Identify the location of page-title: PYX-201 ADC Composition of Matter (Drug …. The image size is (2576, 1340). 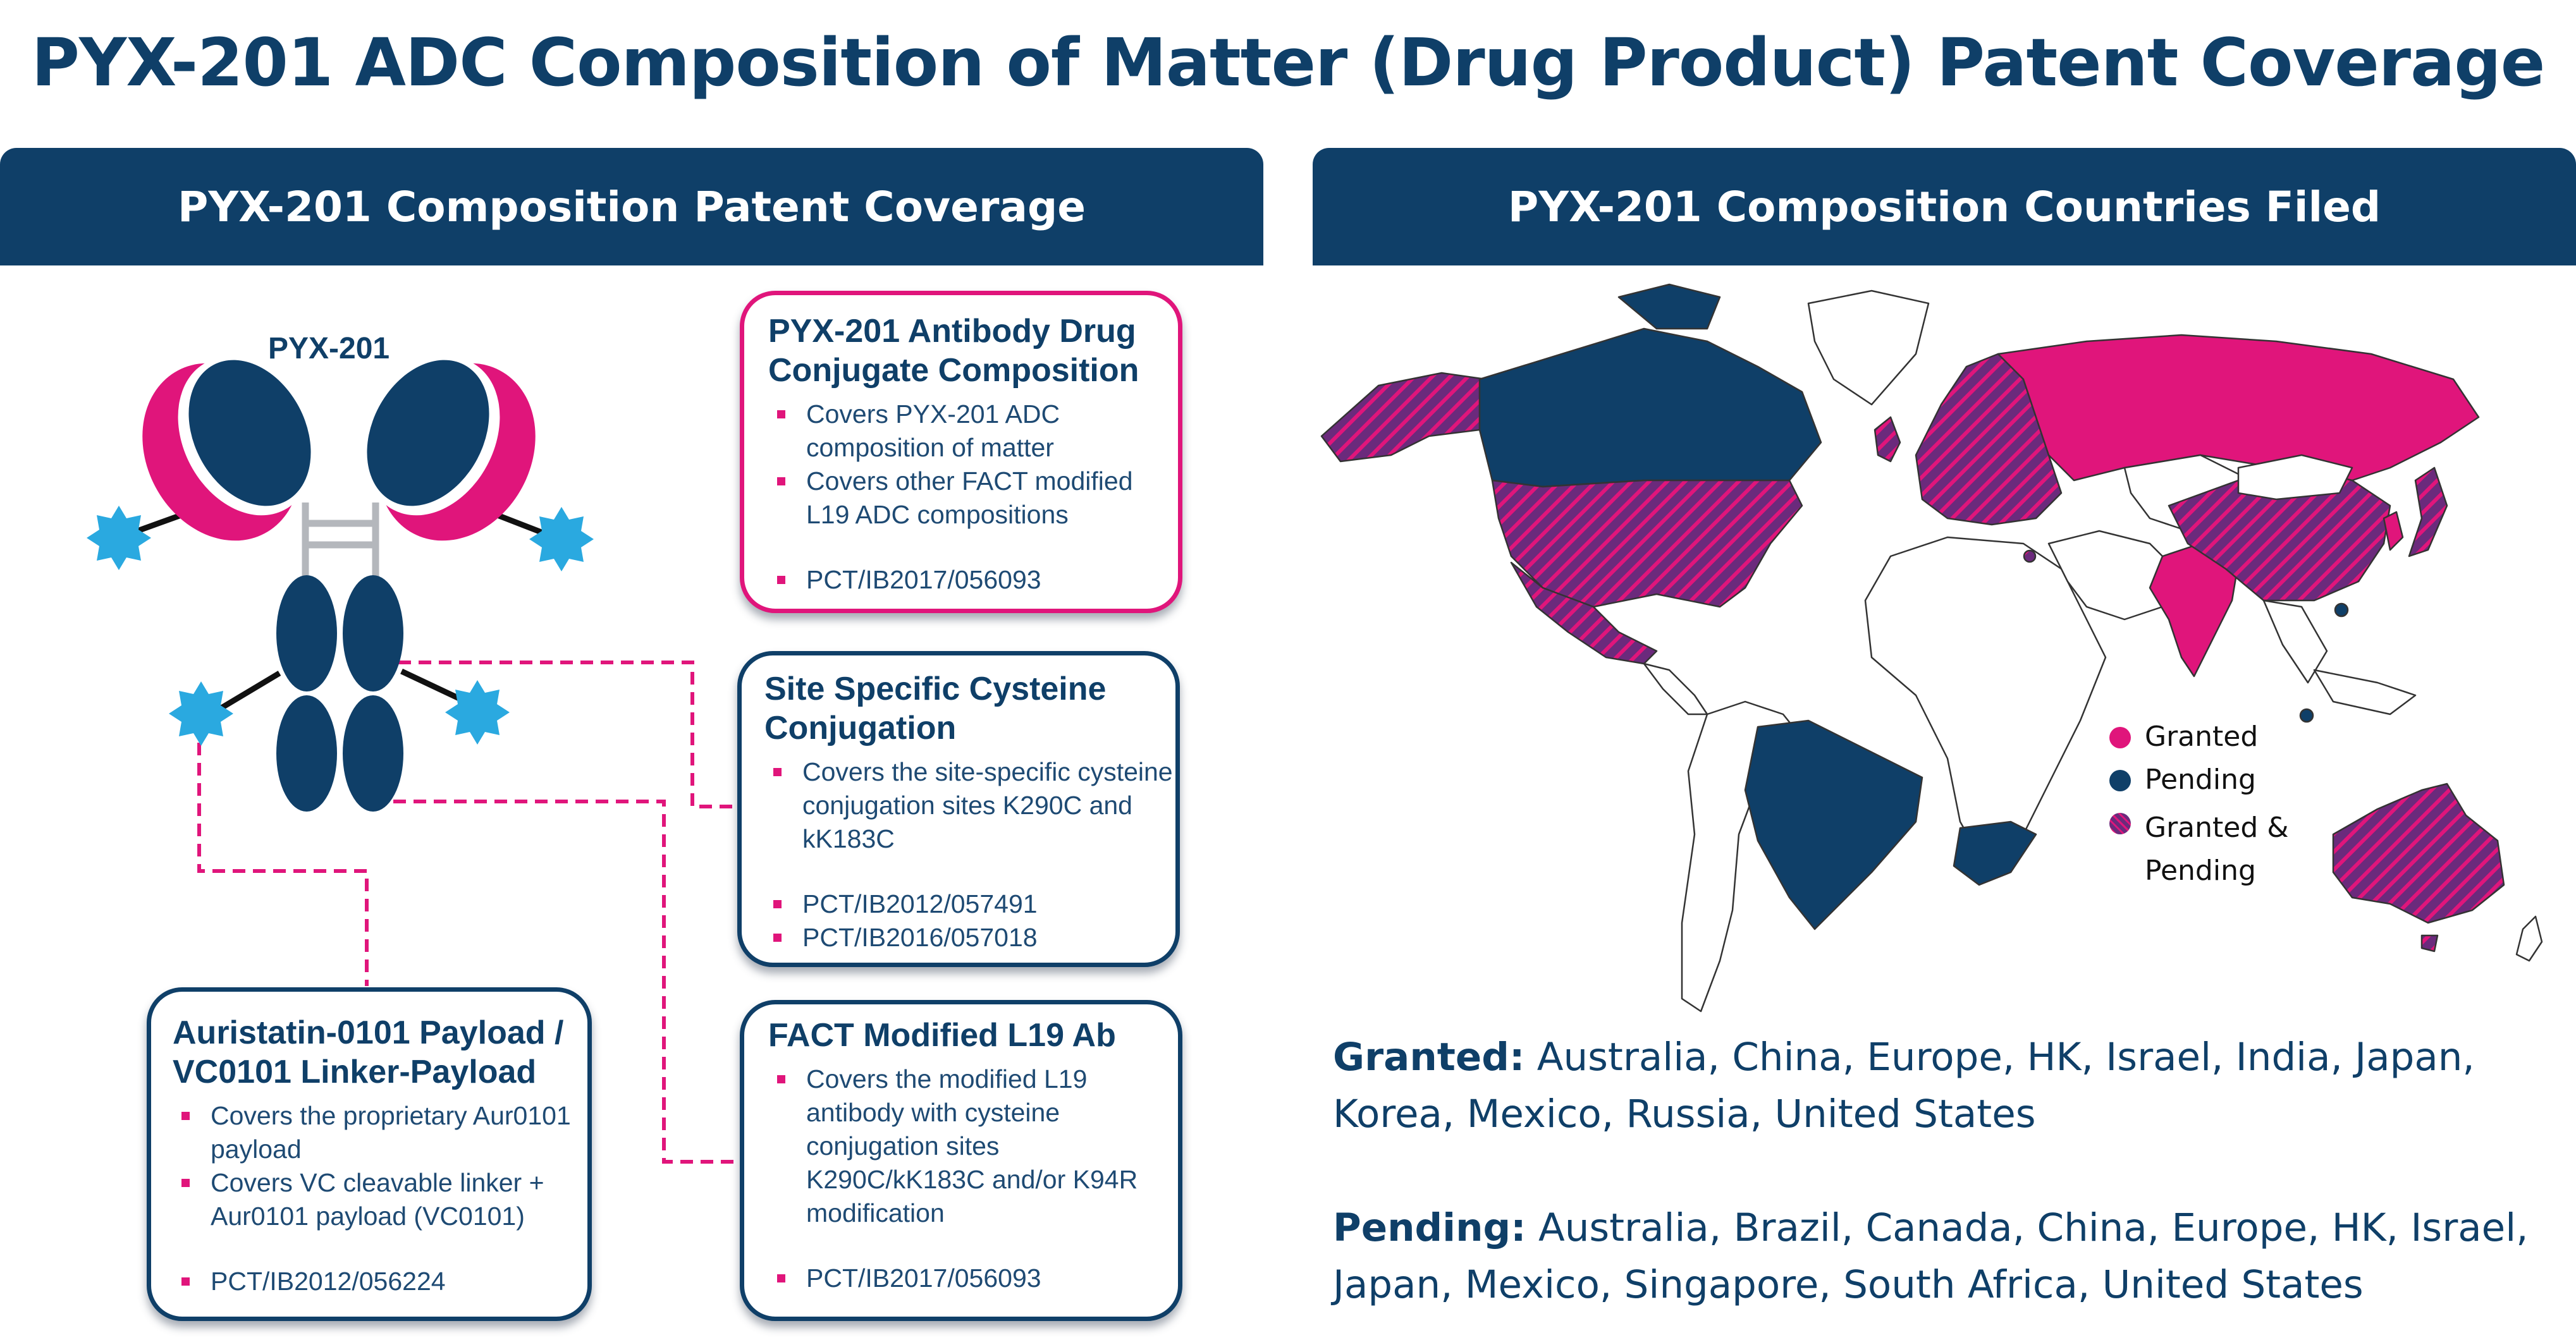
(1288, 62).